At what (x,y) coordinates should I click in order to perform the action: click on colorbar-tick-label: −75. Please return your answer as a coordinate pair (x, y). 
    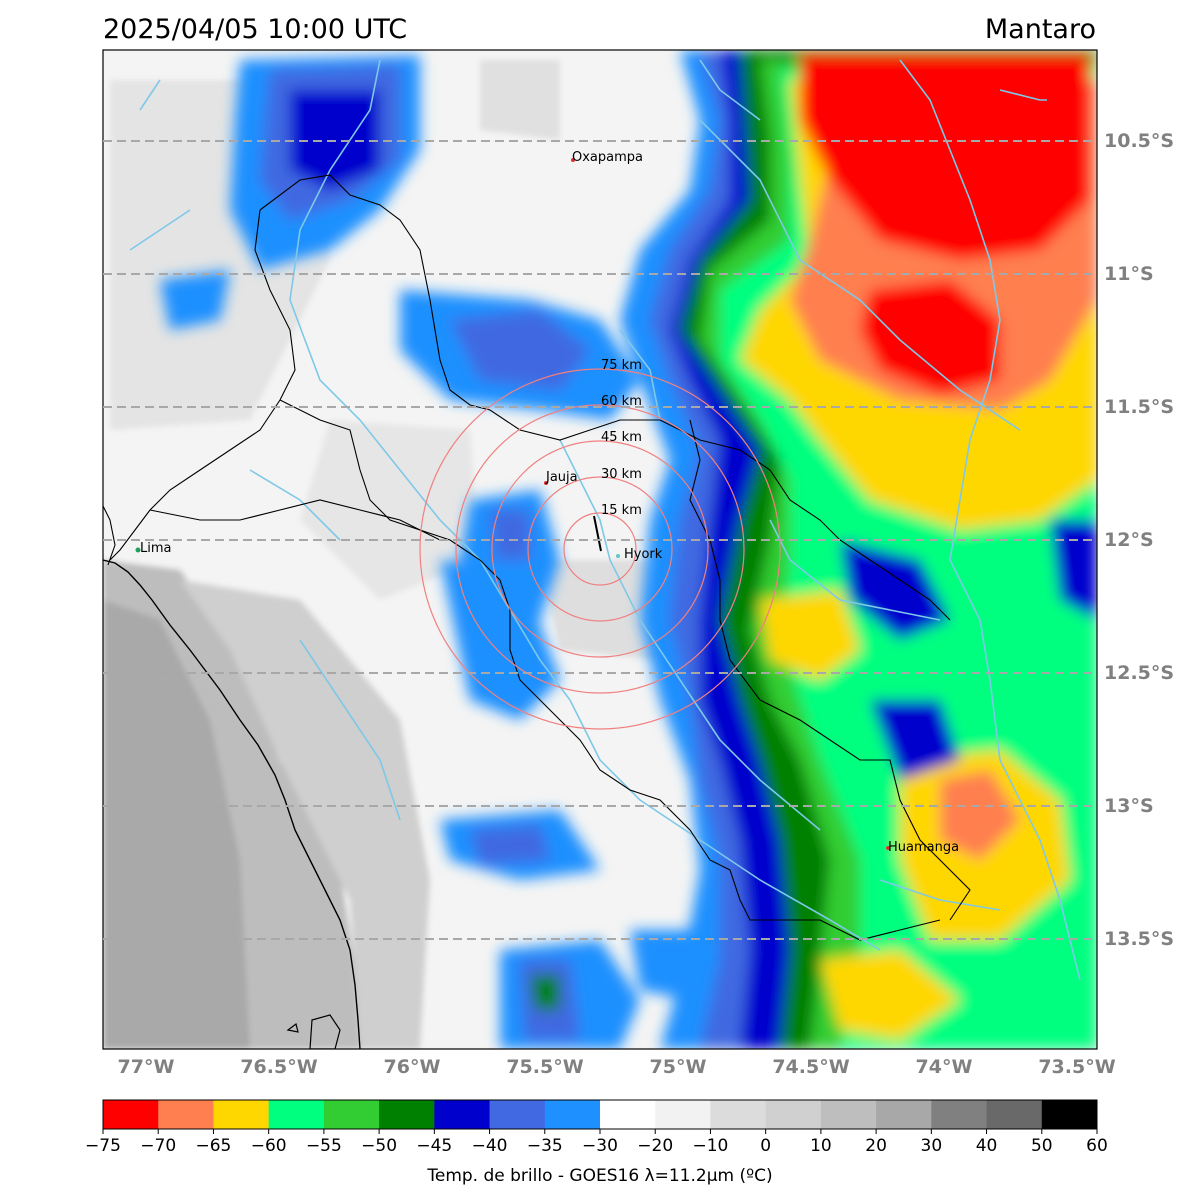
    Looking at the image, I should click on (103, 1146).